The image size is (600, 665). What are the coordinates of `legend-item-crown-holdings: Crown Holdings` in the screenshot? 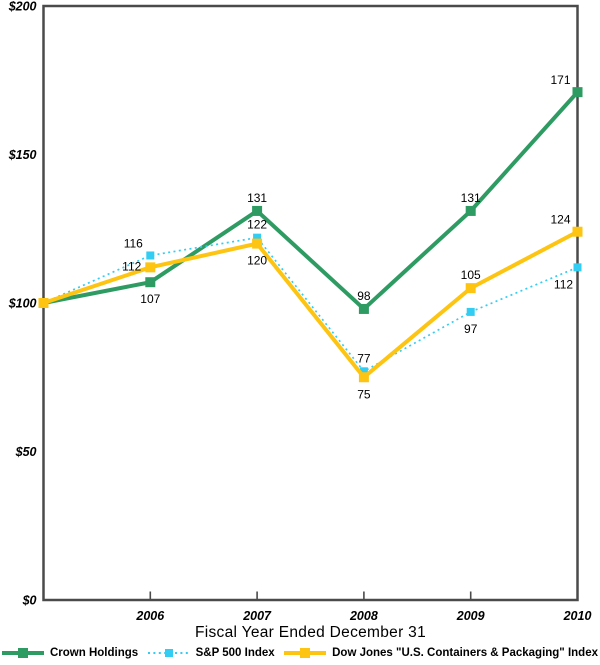 It's located at (69, 653).